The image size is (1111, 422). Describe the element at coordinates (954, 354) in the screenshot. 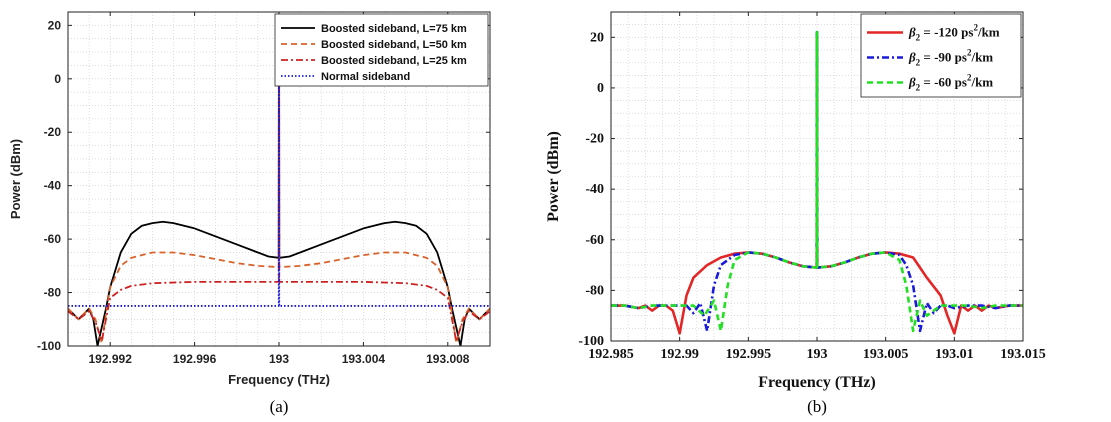

I see `x-tick-label: 193.01` at that location.